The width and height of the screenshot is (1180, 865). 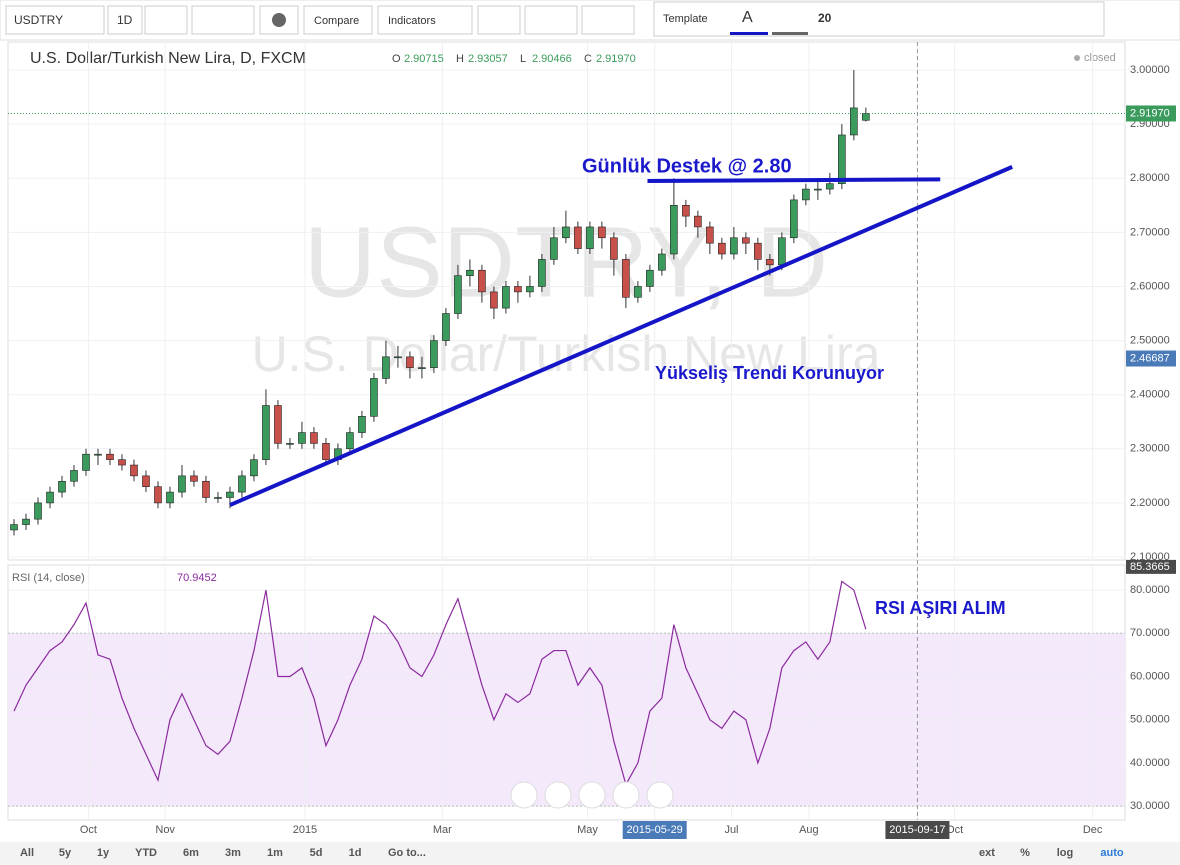 What do you see at coordinates (168, 58) in the screenshot?
I see `chart-title: U.S. Dollar/Turkish New Lira, D, FXCM` at bounding box center [168, 58].